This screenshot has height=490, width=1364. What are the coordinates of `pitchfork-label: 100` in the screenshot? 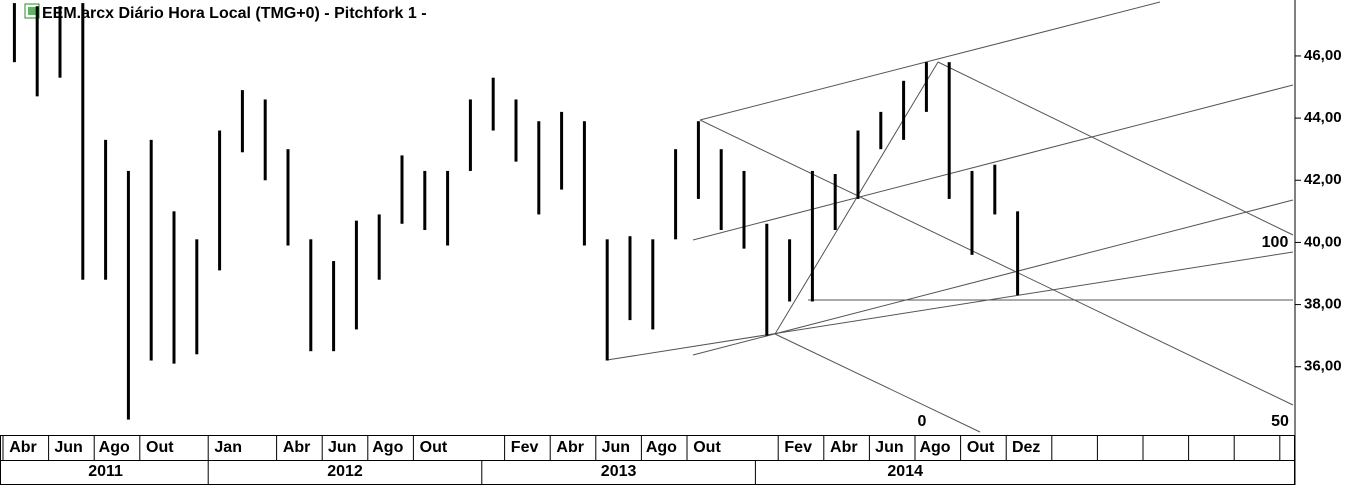 It's located at (1275, 242).